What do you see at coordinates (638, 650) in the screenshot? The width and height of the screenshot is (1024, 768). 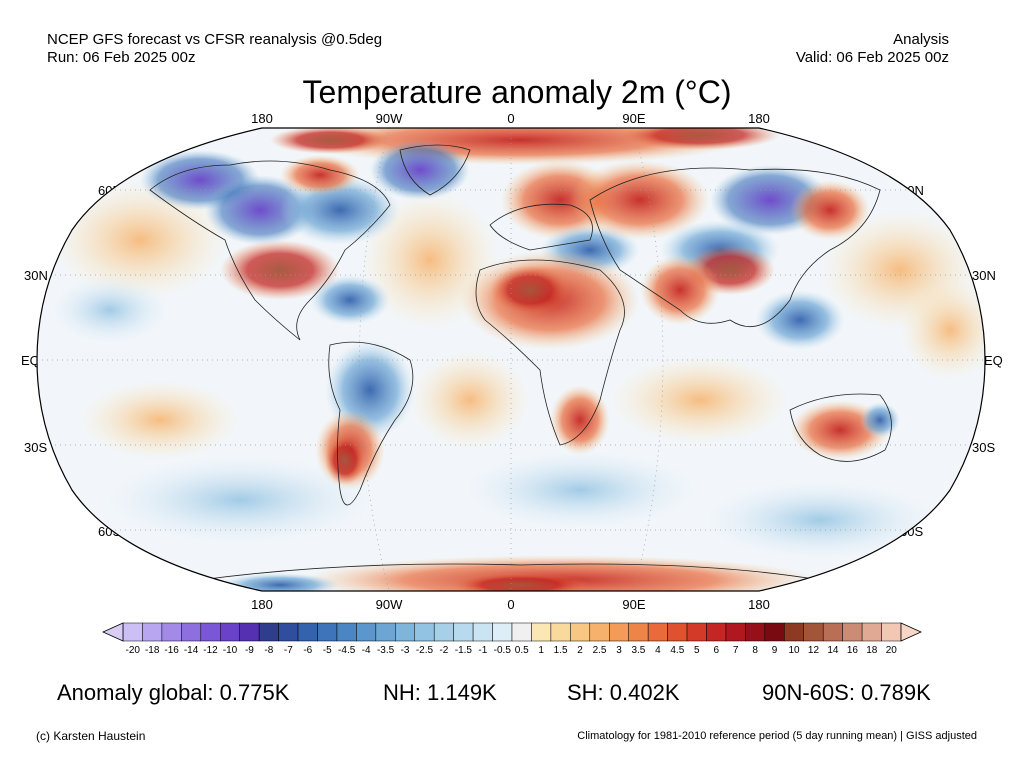 I see `colorbar-label: 3.5` at bounding box center [638, 650].